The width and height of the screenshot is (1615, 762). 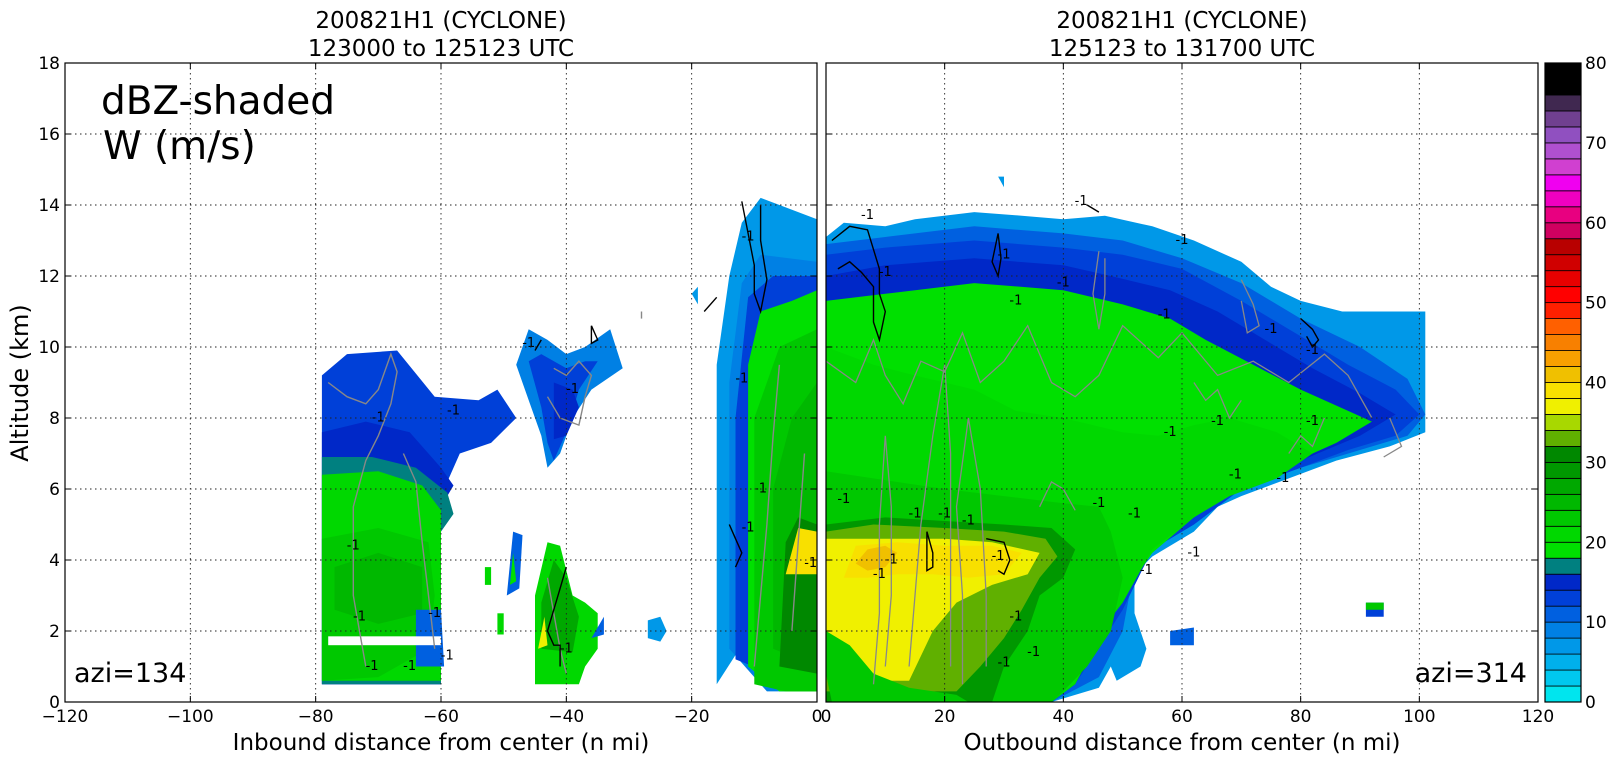 I want to click on w-units-annotation: W (m/s), so click(x=179, y=146).